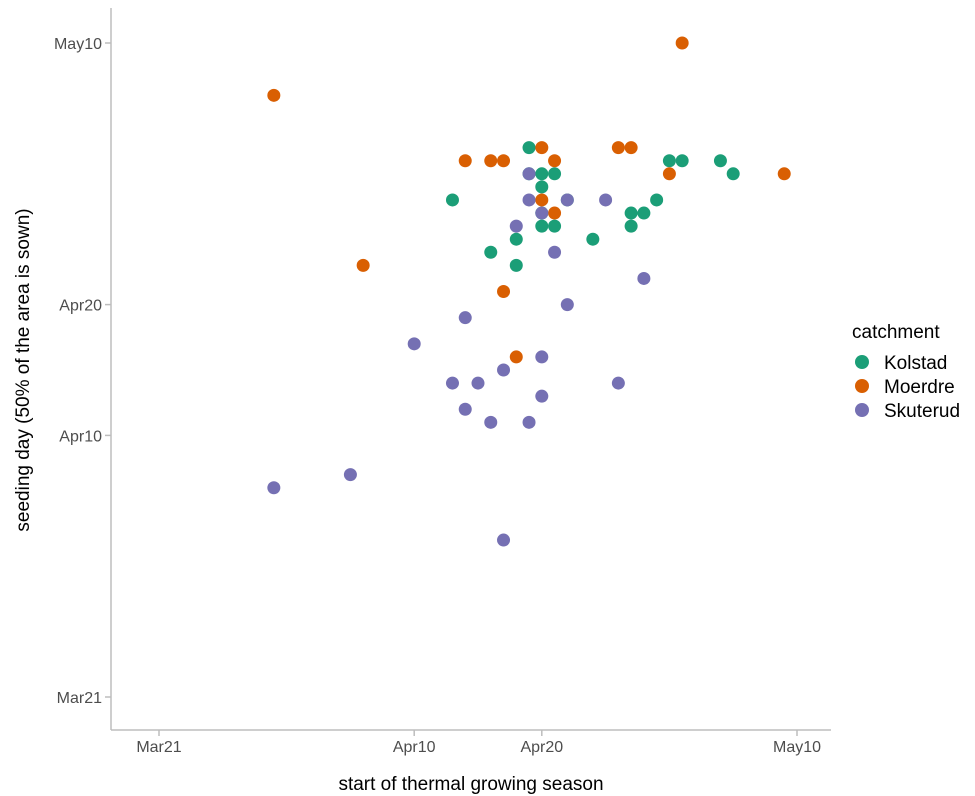 This screenshot has width=975, height=796. I want to click on y-ticks: Mar21 Apr10 Apr20 May10, so click(82, 371).